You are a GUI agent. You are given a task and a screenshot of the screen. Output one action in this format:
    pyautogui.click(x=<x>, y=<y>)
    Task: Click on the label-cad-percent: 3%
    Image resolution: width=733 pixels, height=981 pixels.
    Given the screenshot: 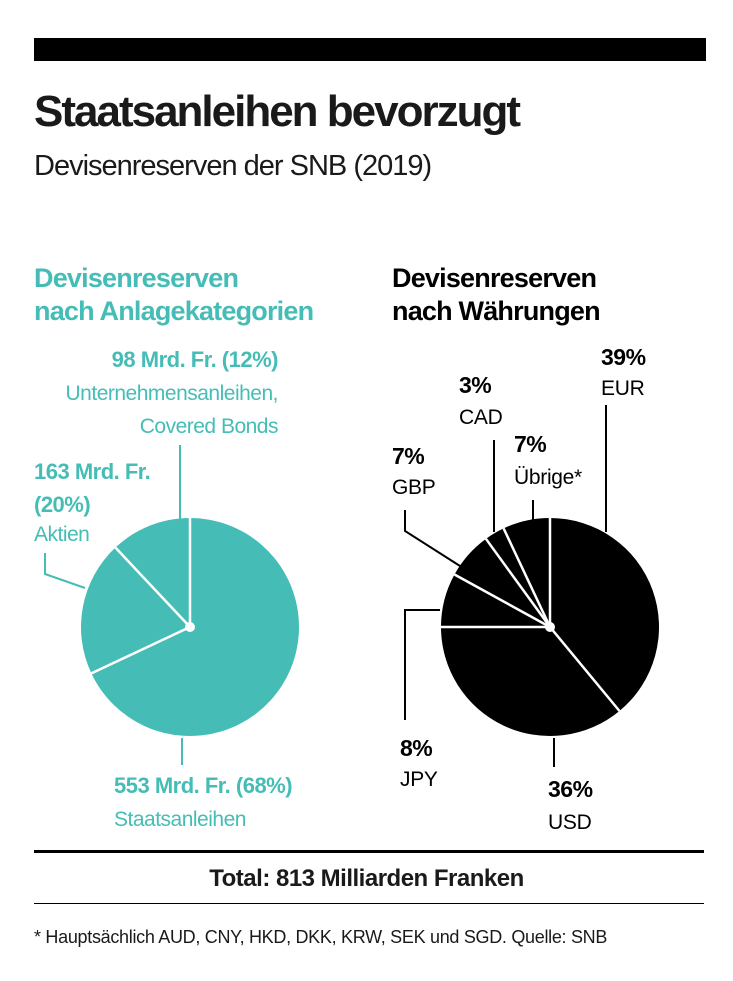 What is the action you would take?
    pyautogui.click(x=475, y=385)
    